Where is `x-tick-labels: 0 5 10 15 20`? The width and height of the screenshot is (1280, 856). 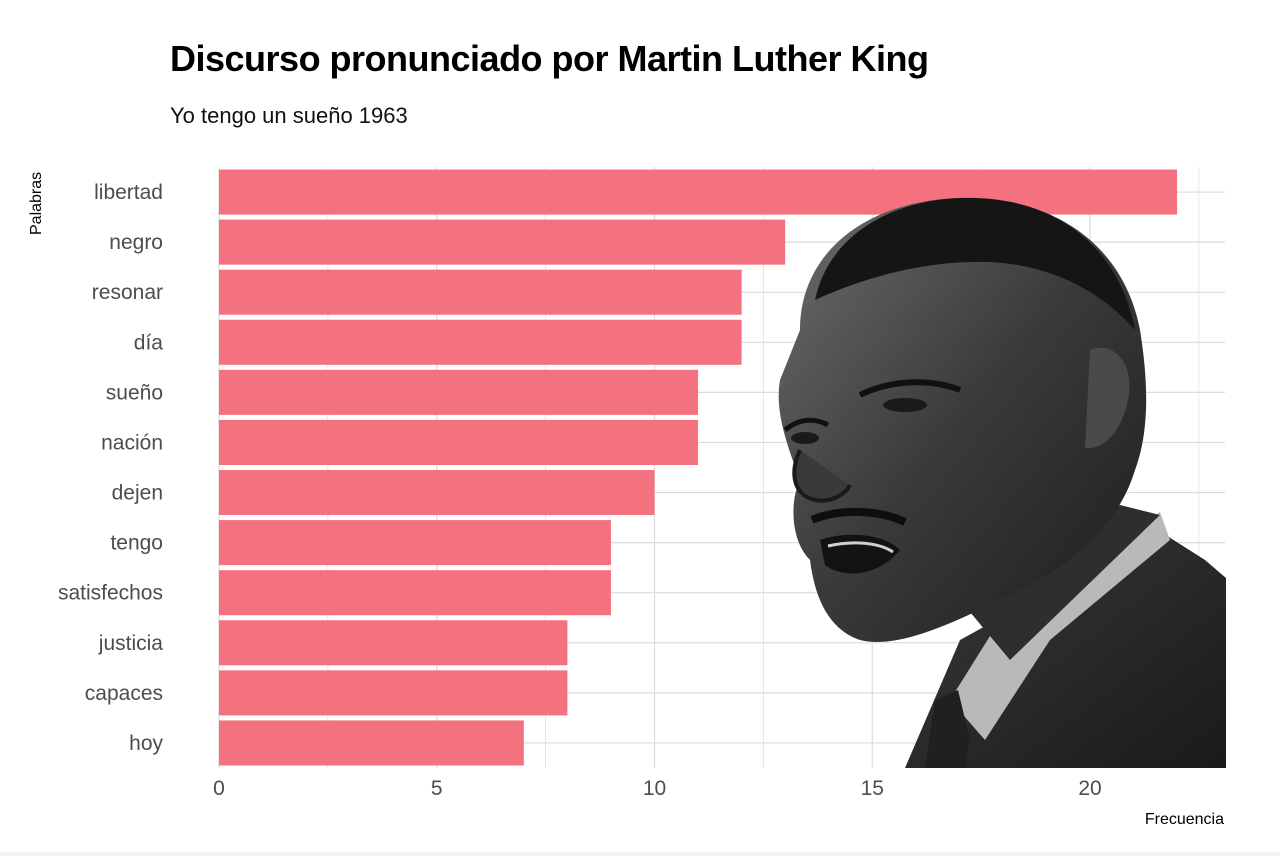 x-tick-labels: 0 5 10 15 20 is located at coordinates (657, 788).